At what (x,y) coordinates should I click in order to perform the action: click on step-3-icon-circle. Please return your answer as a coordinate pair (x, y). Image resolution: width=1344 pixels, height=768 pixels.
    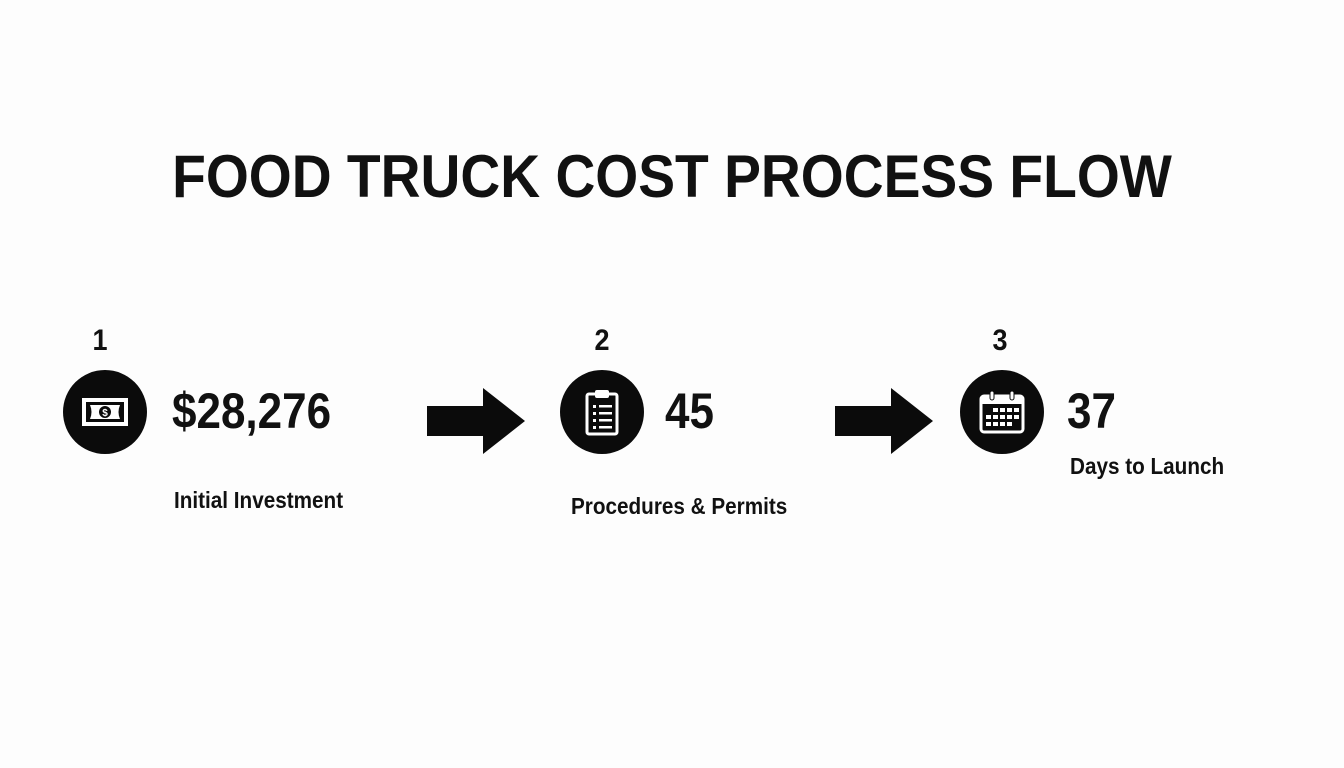
    Looking at the image, I should click on (1002, 412).